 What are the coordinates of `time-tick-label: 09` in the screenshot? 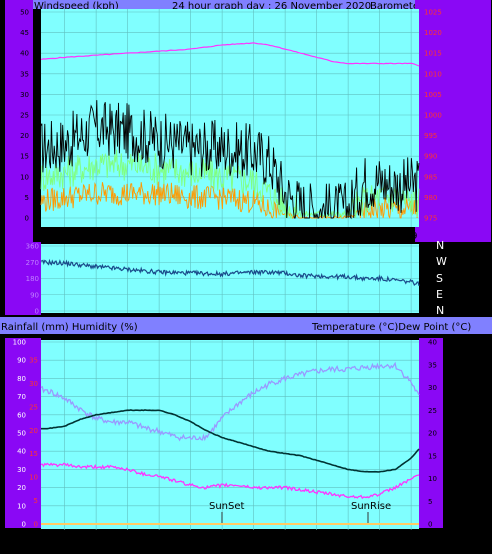 It's located at (411, 236).